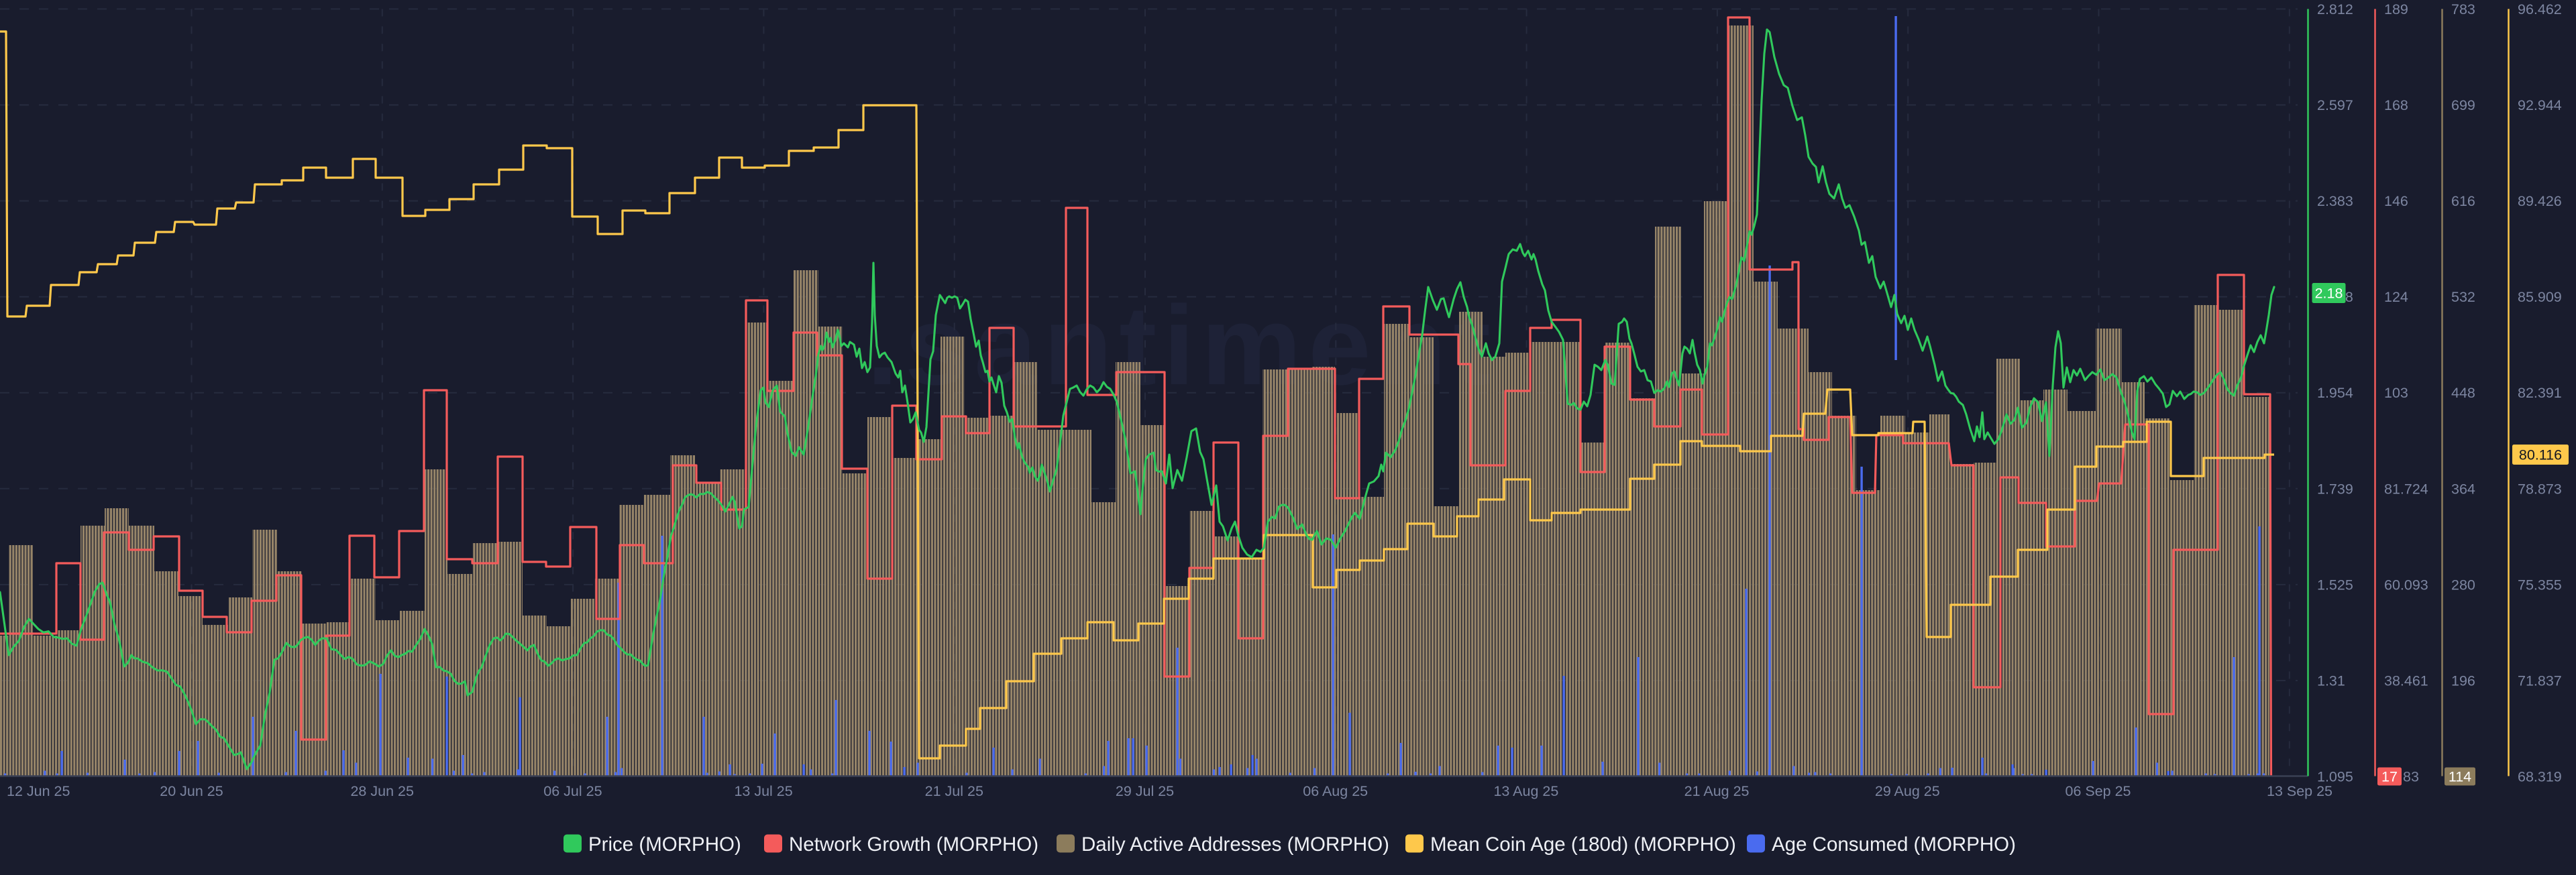  Describe the element at coordinates (2098, 791) in the screenshot. I see `svg-text: 06 Sep 25` at that location.